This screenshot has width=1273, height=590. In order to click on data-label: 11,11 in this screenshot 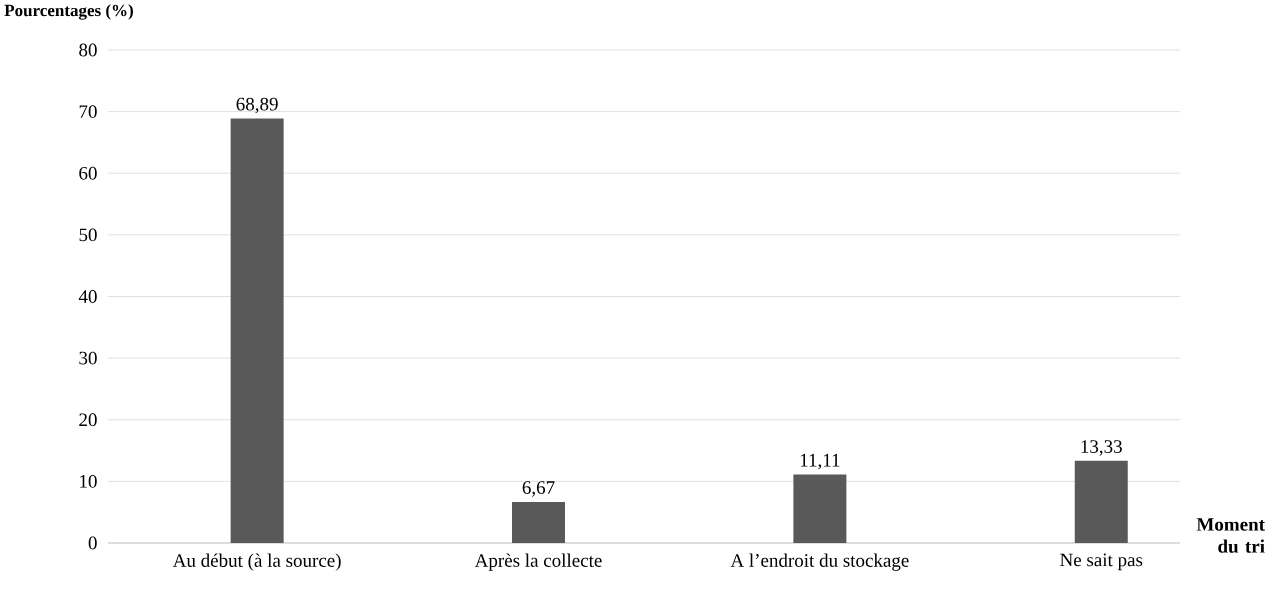, I will do `click(820, 461)`.